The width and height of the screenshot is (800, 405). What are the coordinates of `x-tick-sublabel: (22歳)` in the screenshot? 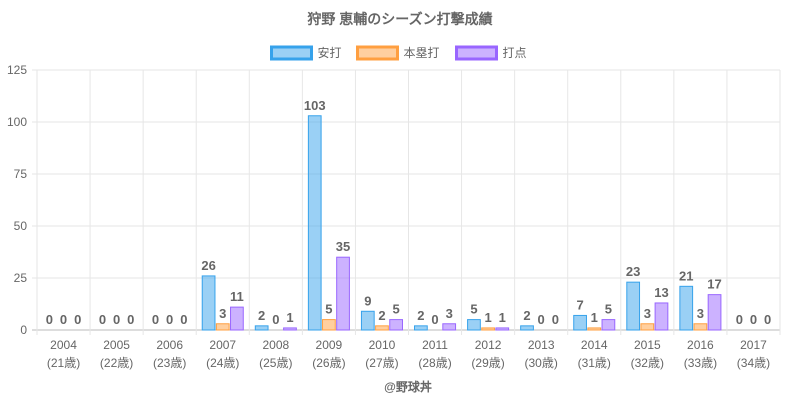 It's located at (116, 363).